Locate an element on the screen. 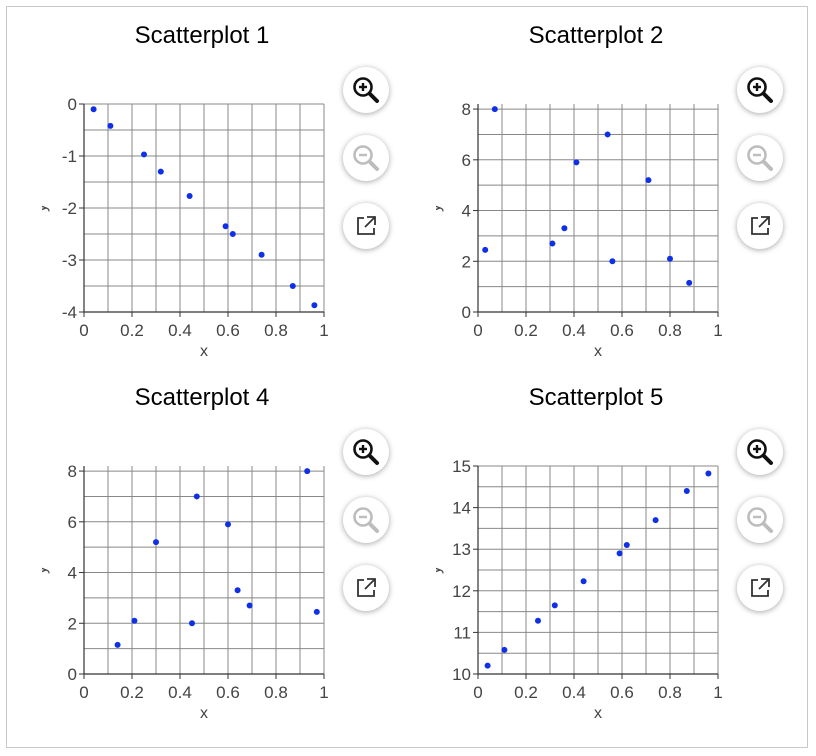 This screenshot has width=816, height=756. chart-title: Scatterplot 1 is located at coordinates (202, 35).